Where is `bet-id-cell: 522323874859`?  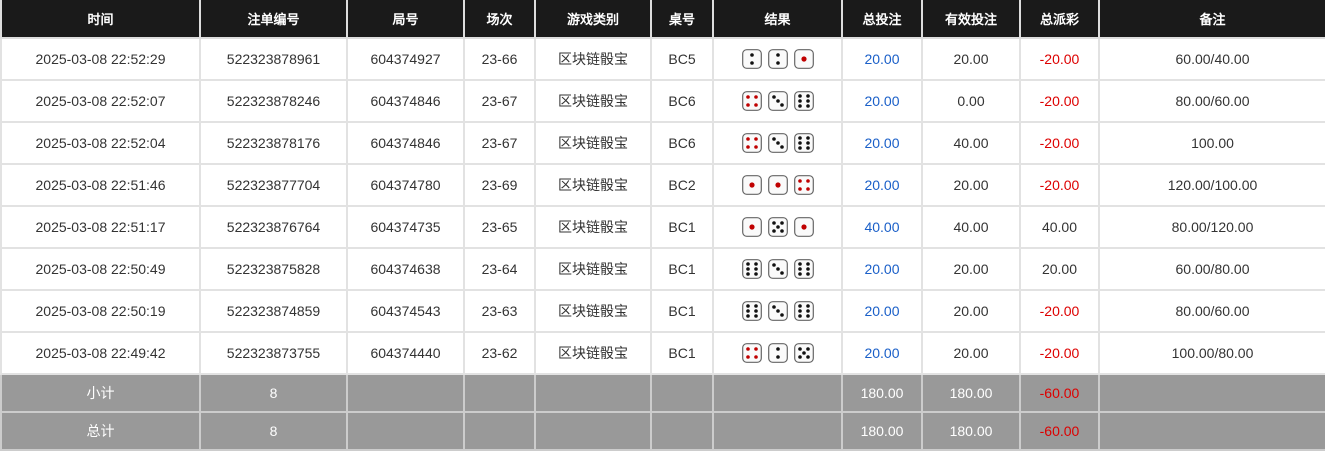 bet-id-cell: 522323874859 is located at coordinates (273, 311).